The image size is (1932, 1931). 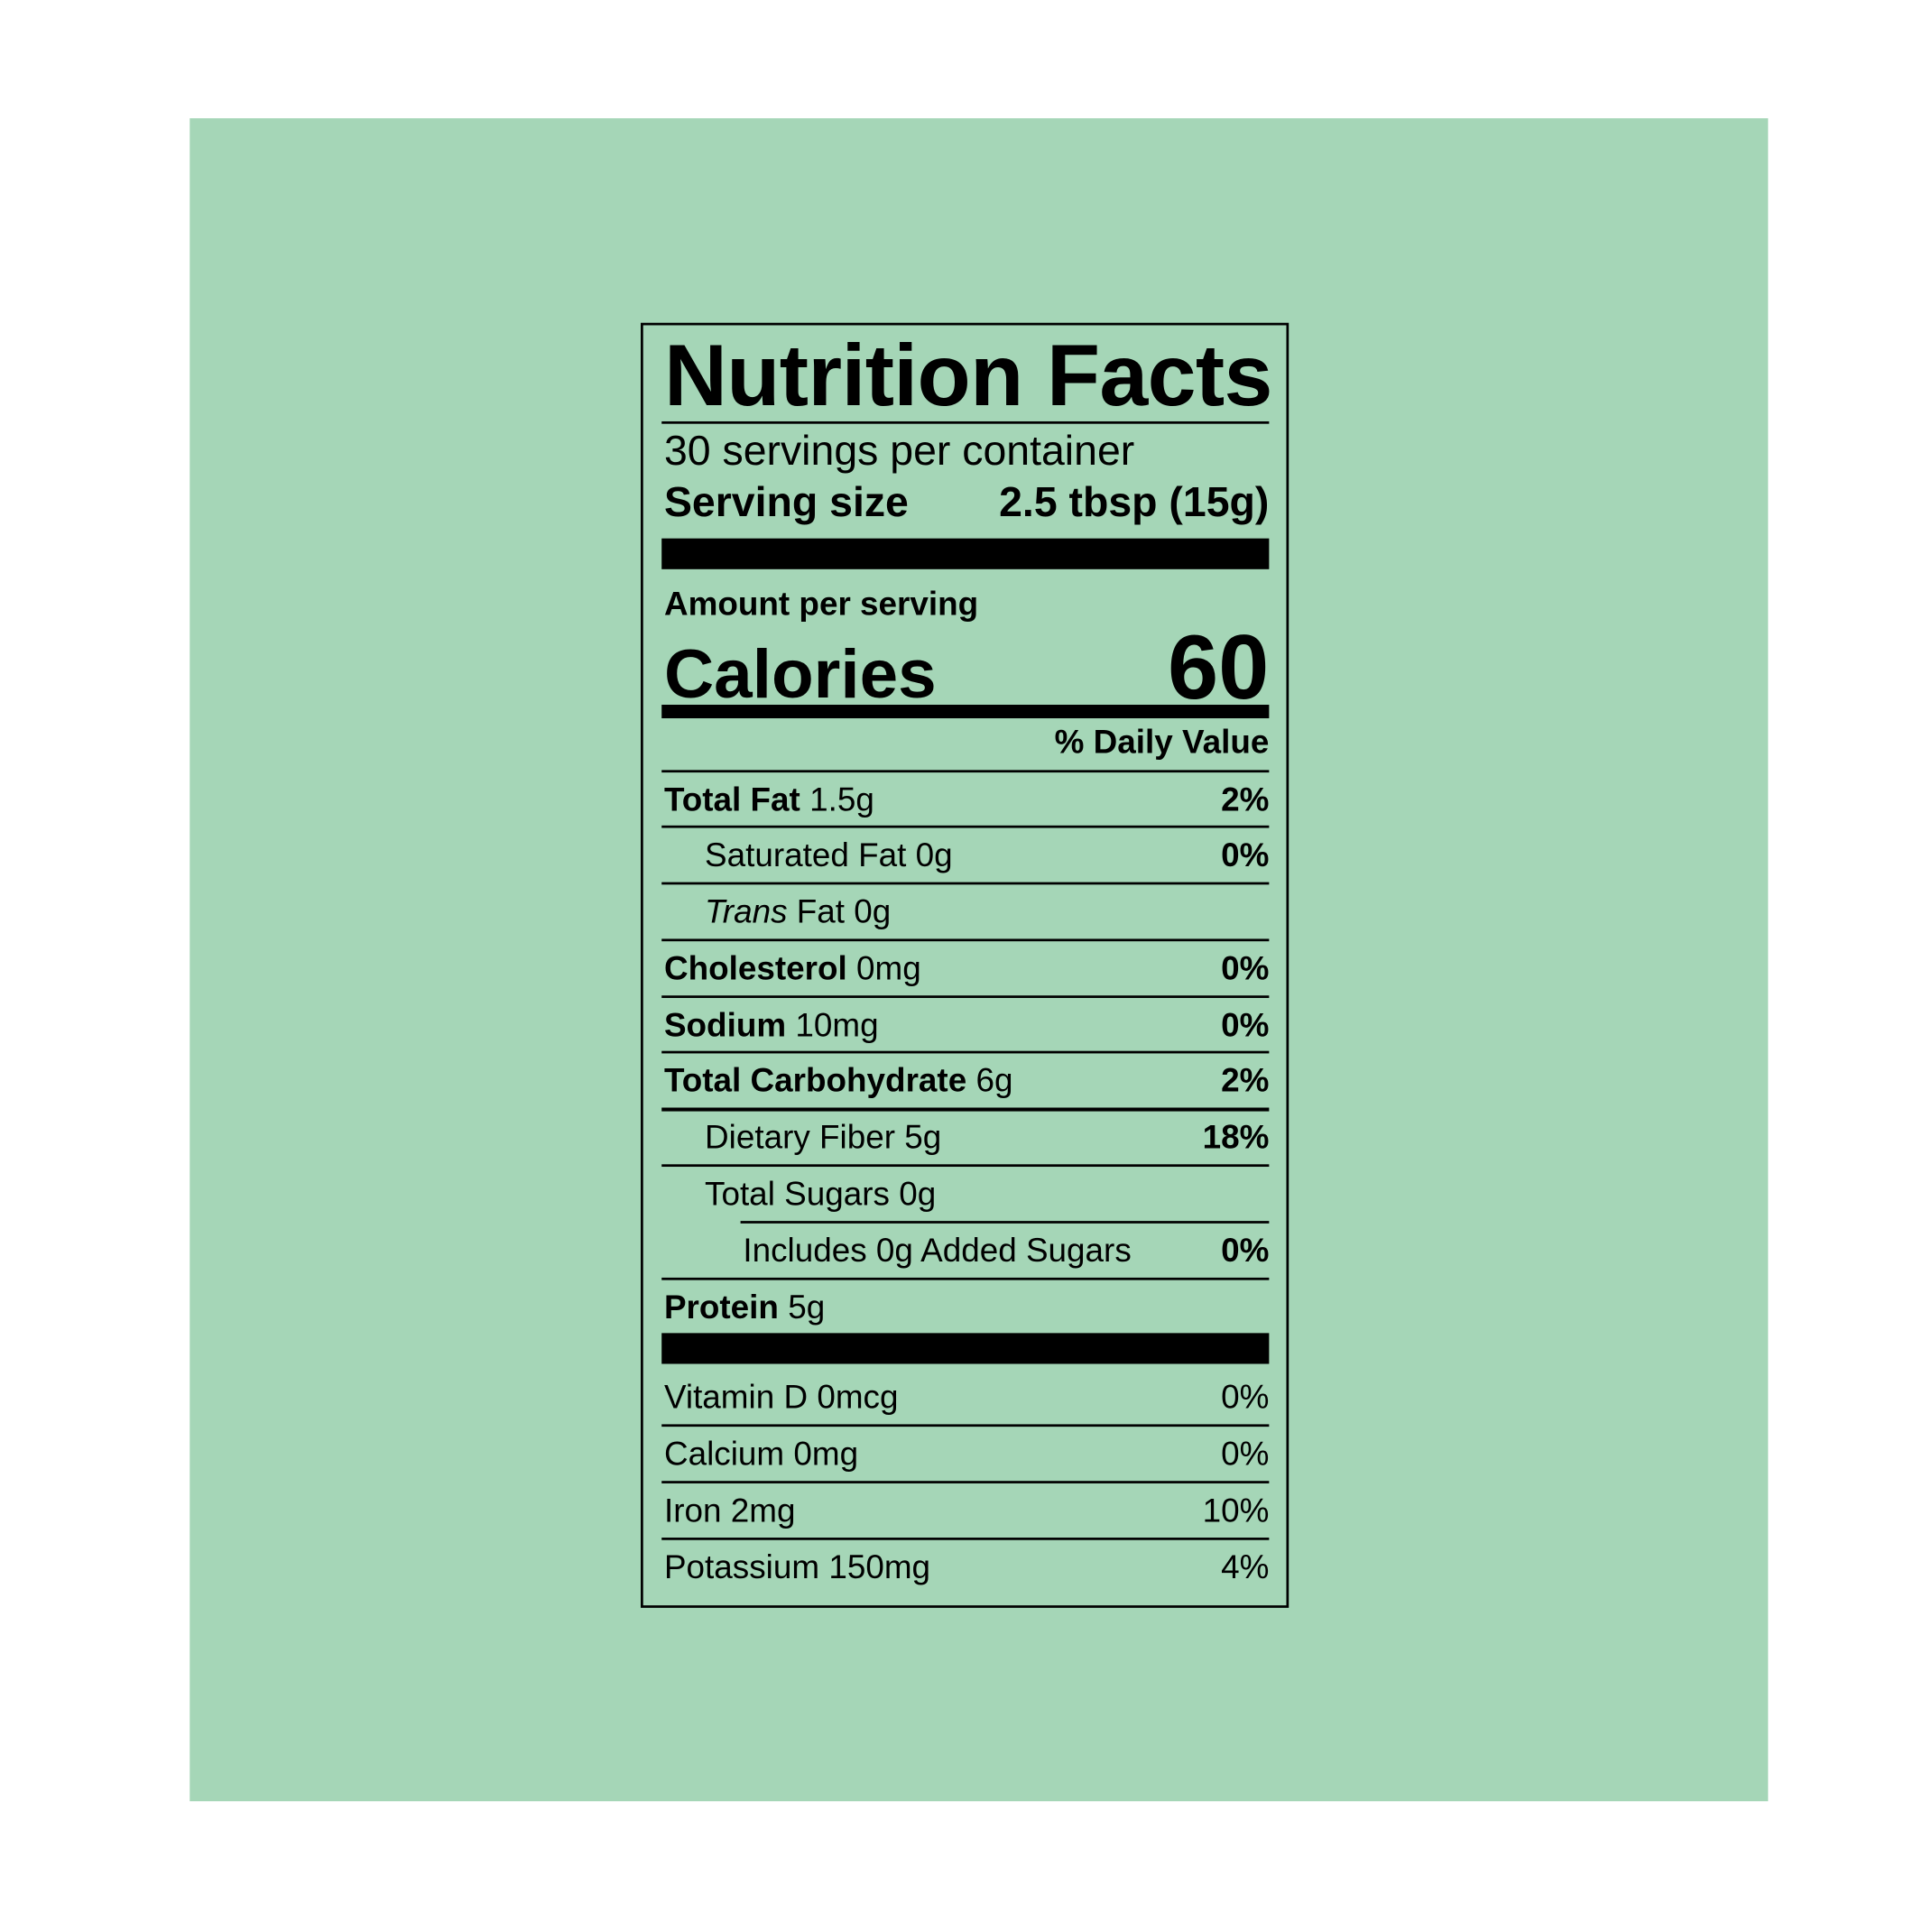 I want to click on nutrient-name-wrap: Total Carbohydrate 6g, so click(x=837, y=1080).